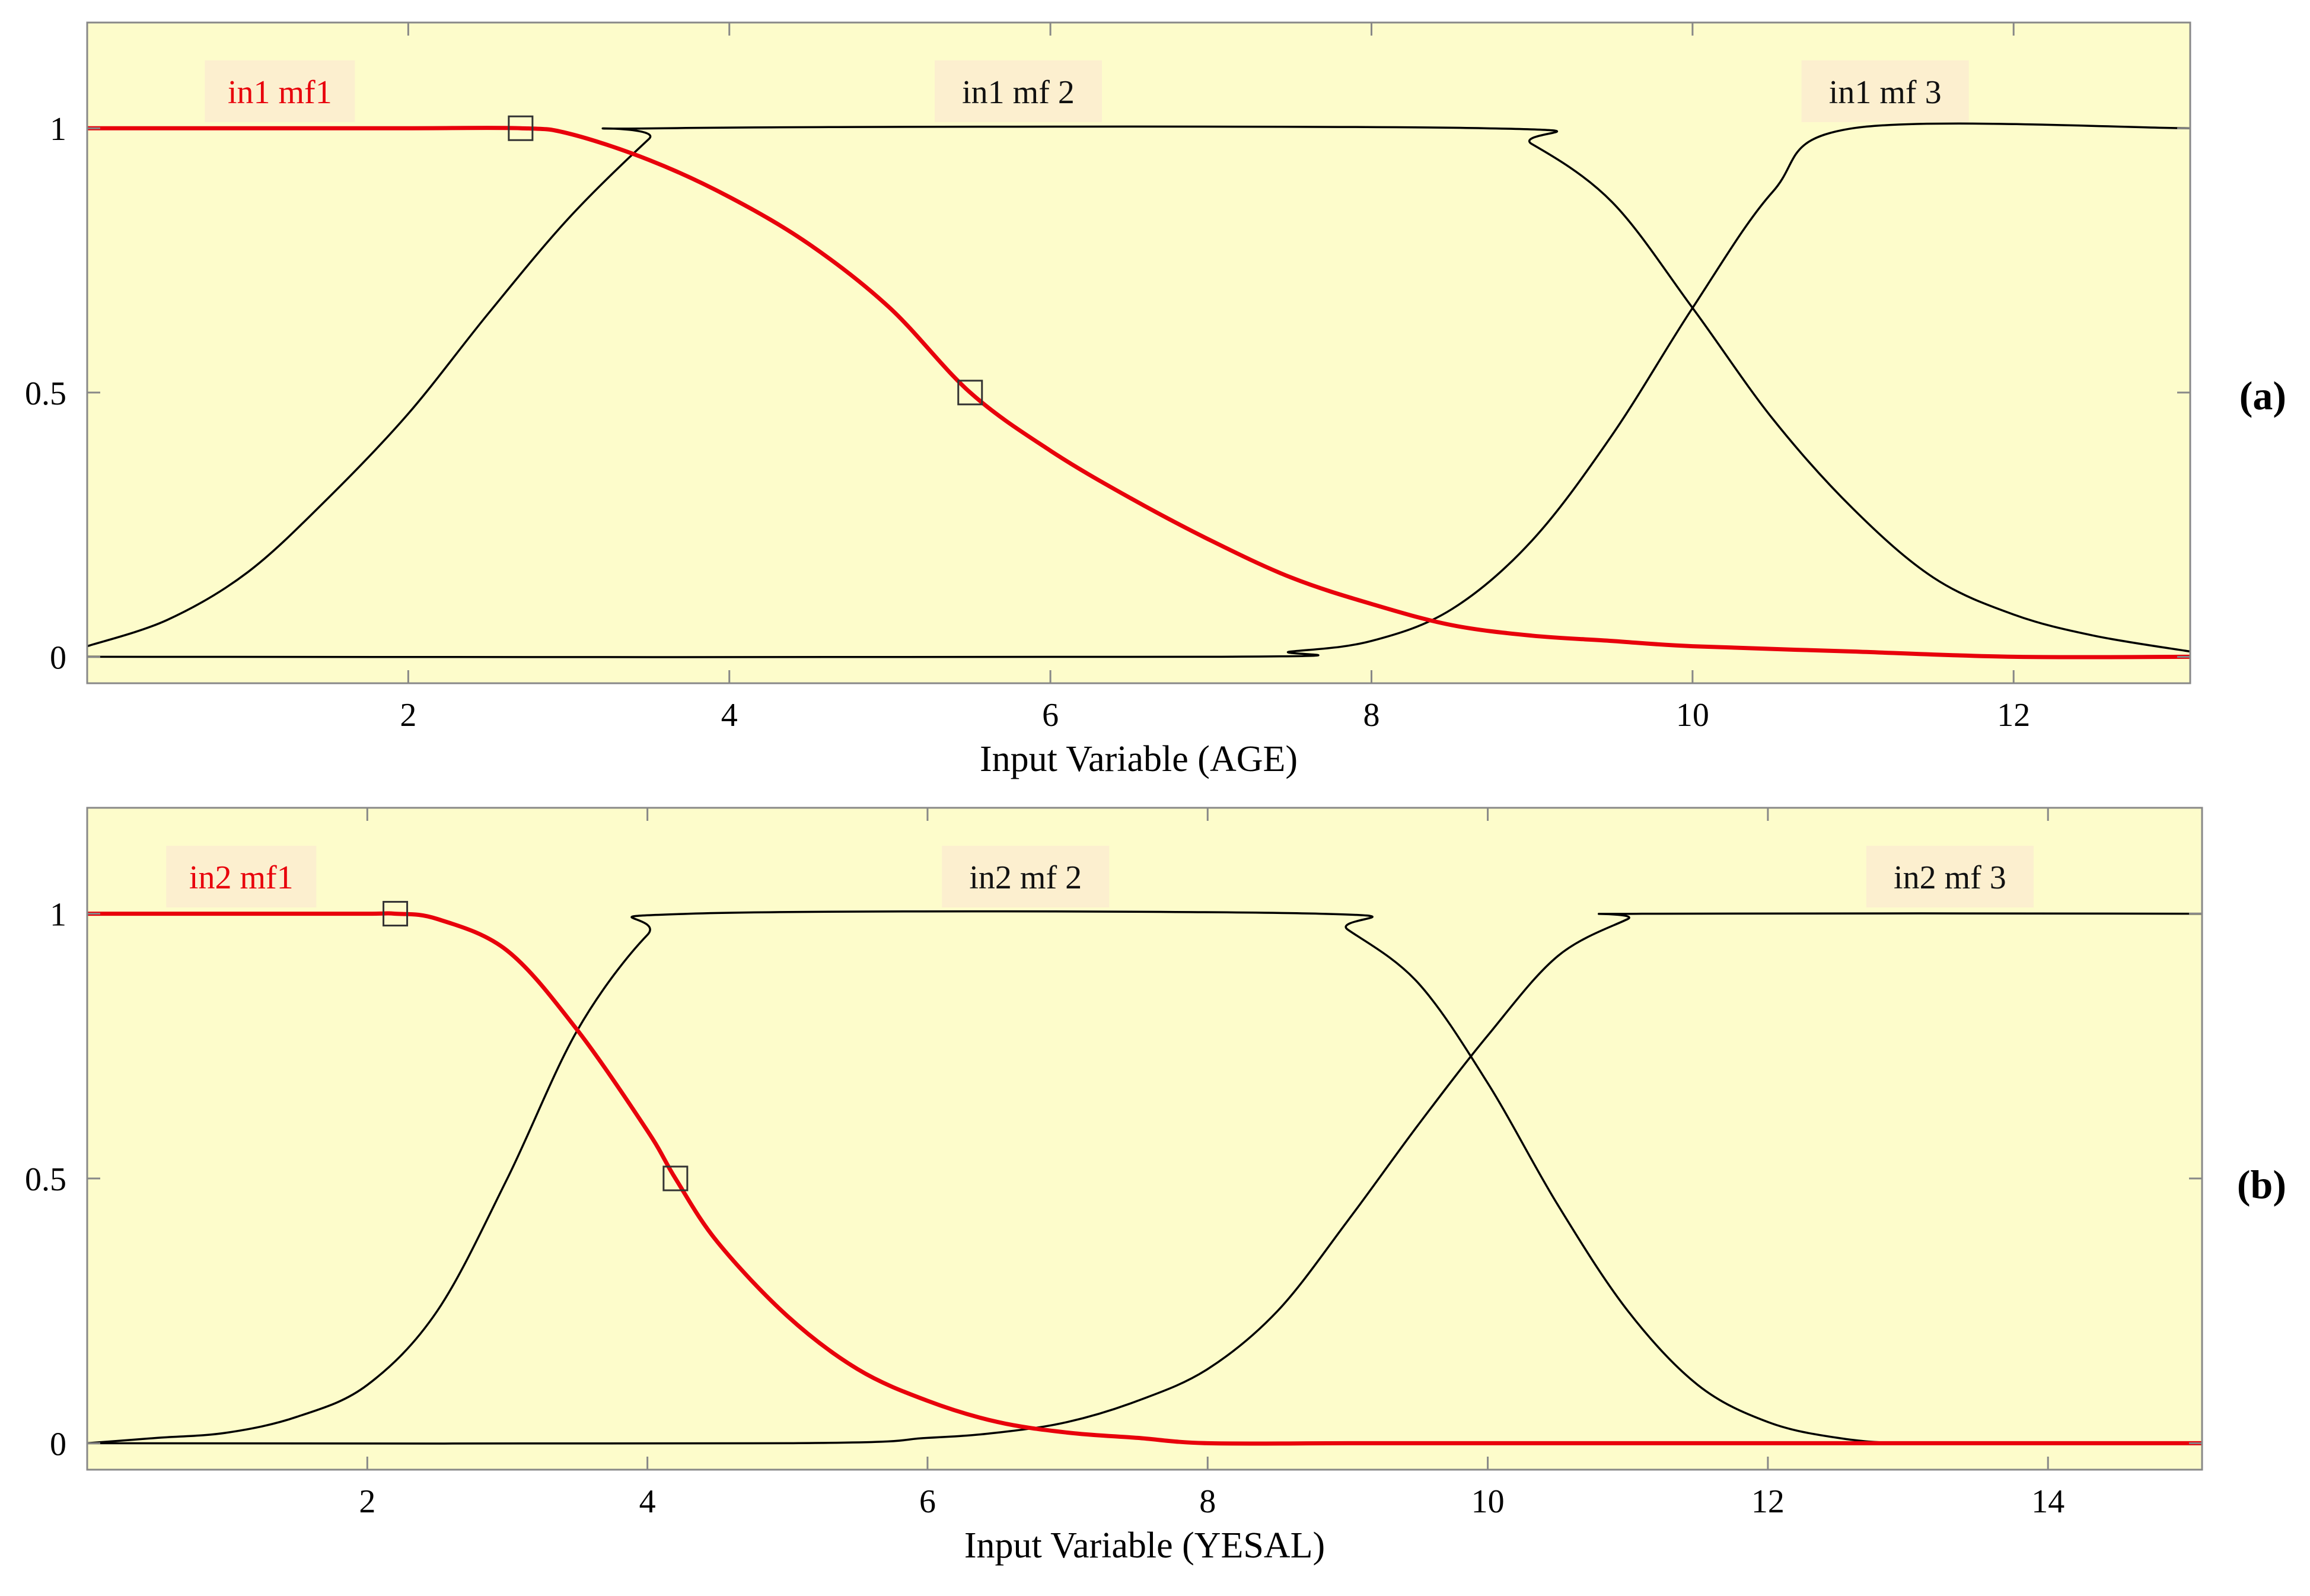 Image resolution: width=2310 pixels, height=1596 pixels. I want to click on panel-label: (a), so click(2262, 396).